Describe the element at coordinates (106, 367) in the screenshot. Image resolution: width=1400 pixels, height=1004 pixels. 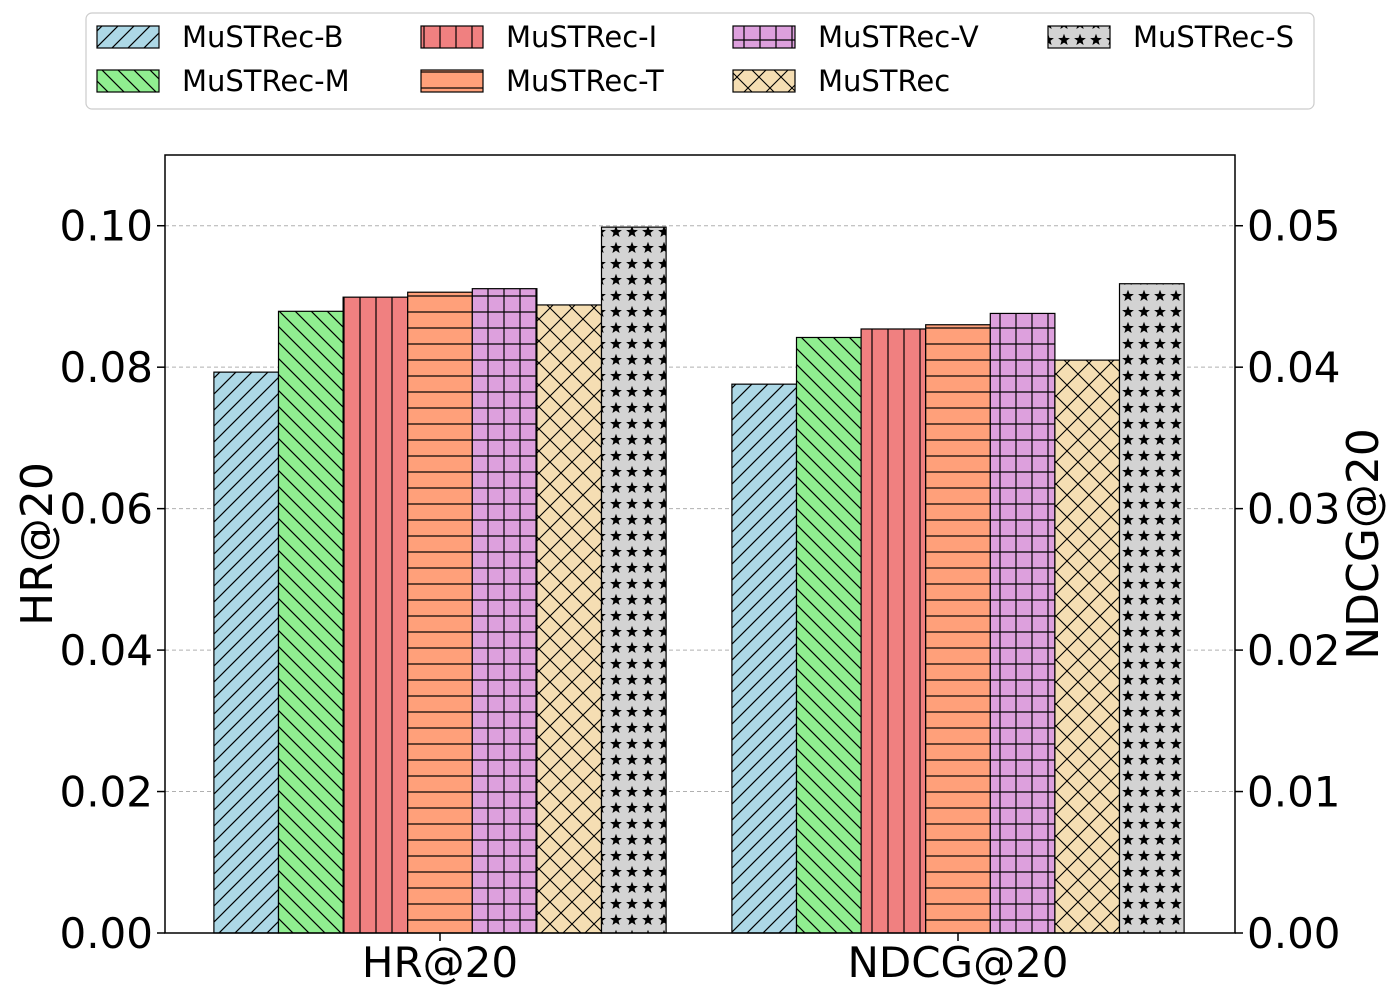
I see `left-tick-label: 0.08` at that location.